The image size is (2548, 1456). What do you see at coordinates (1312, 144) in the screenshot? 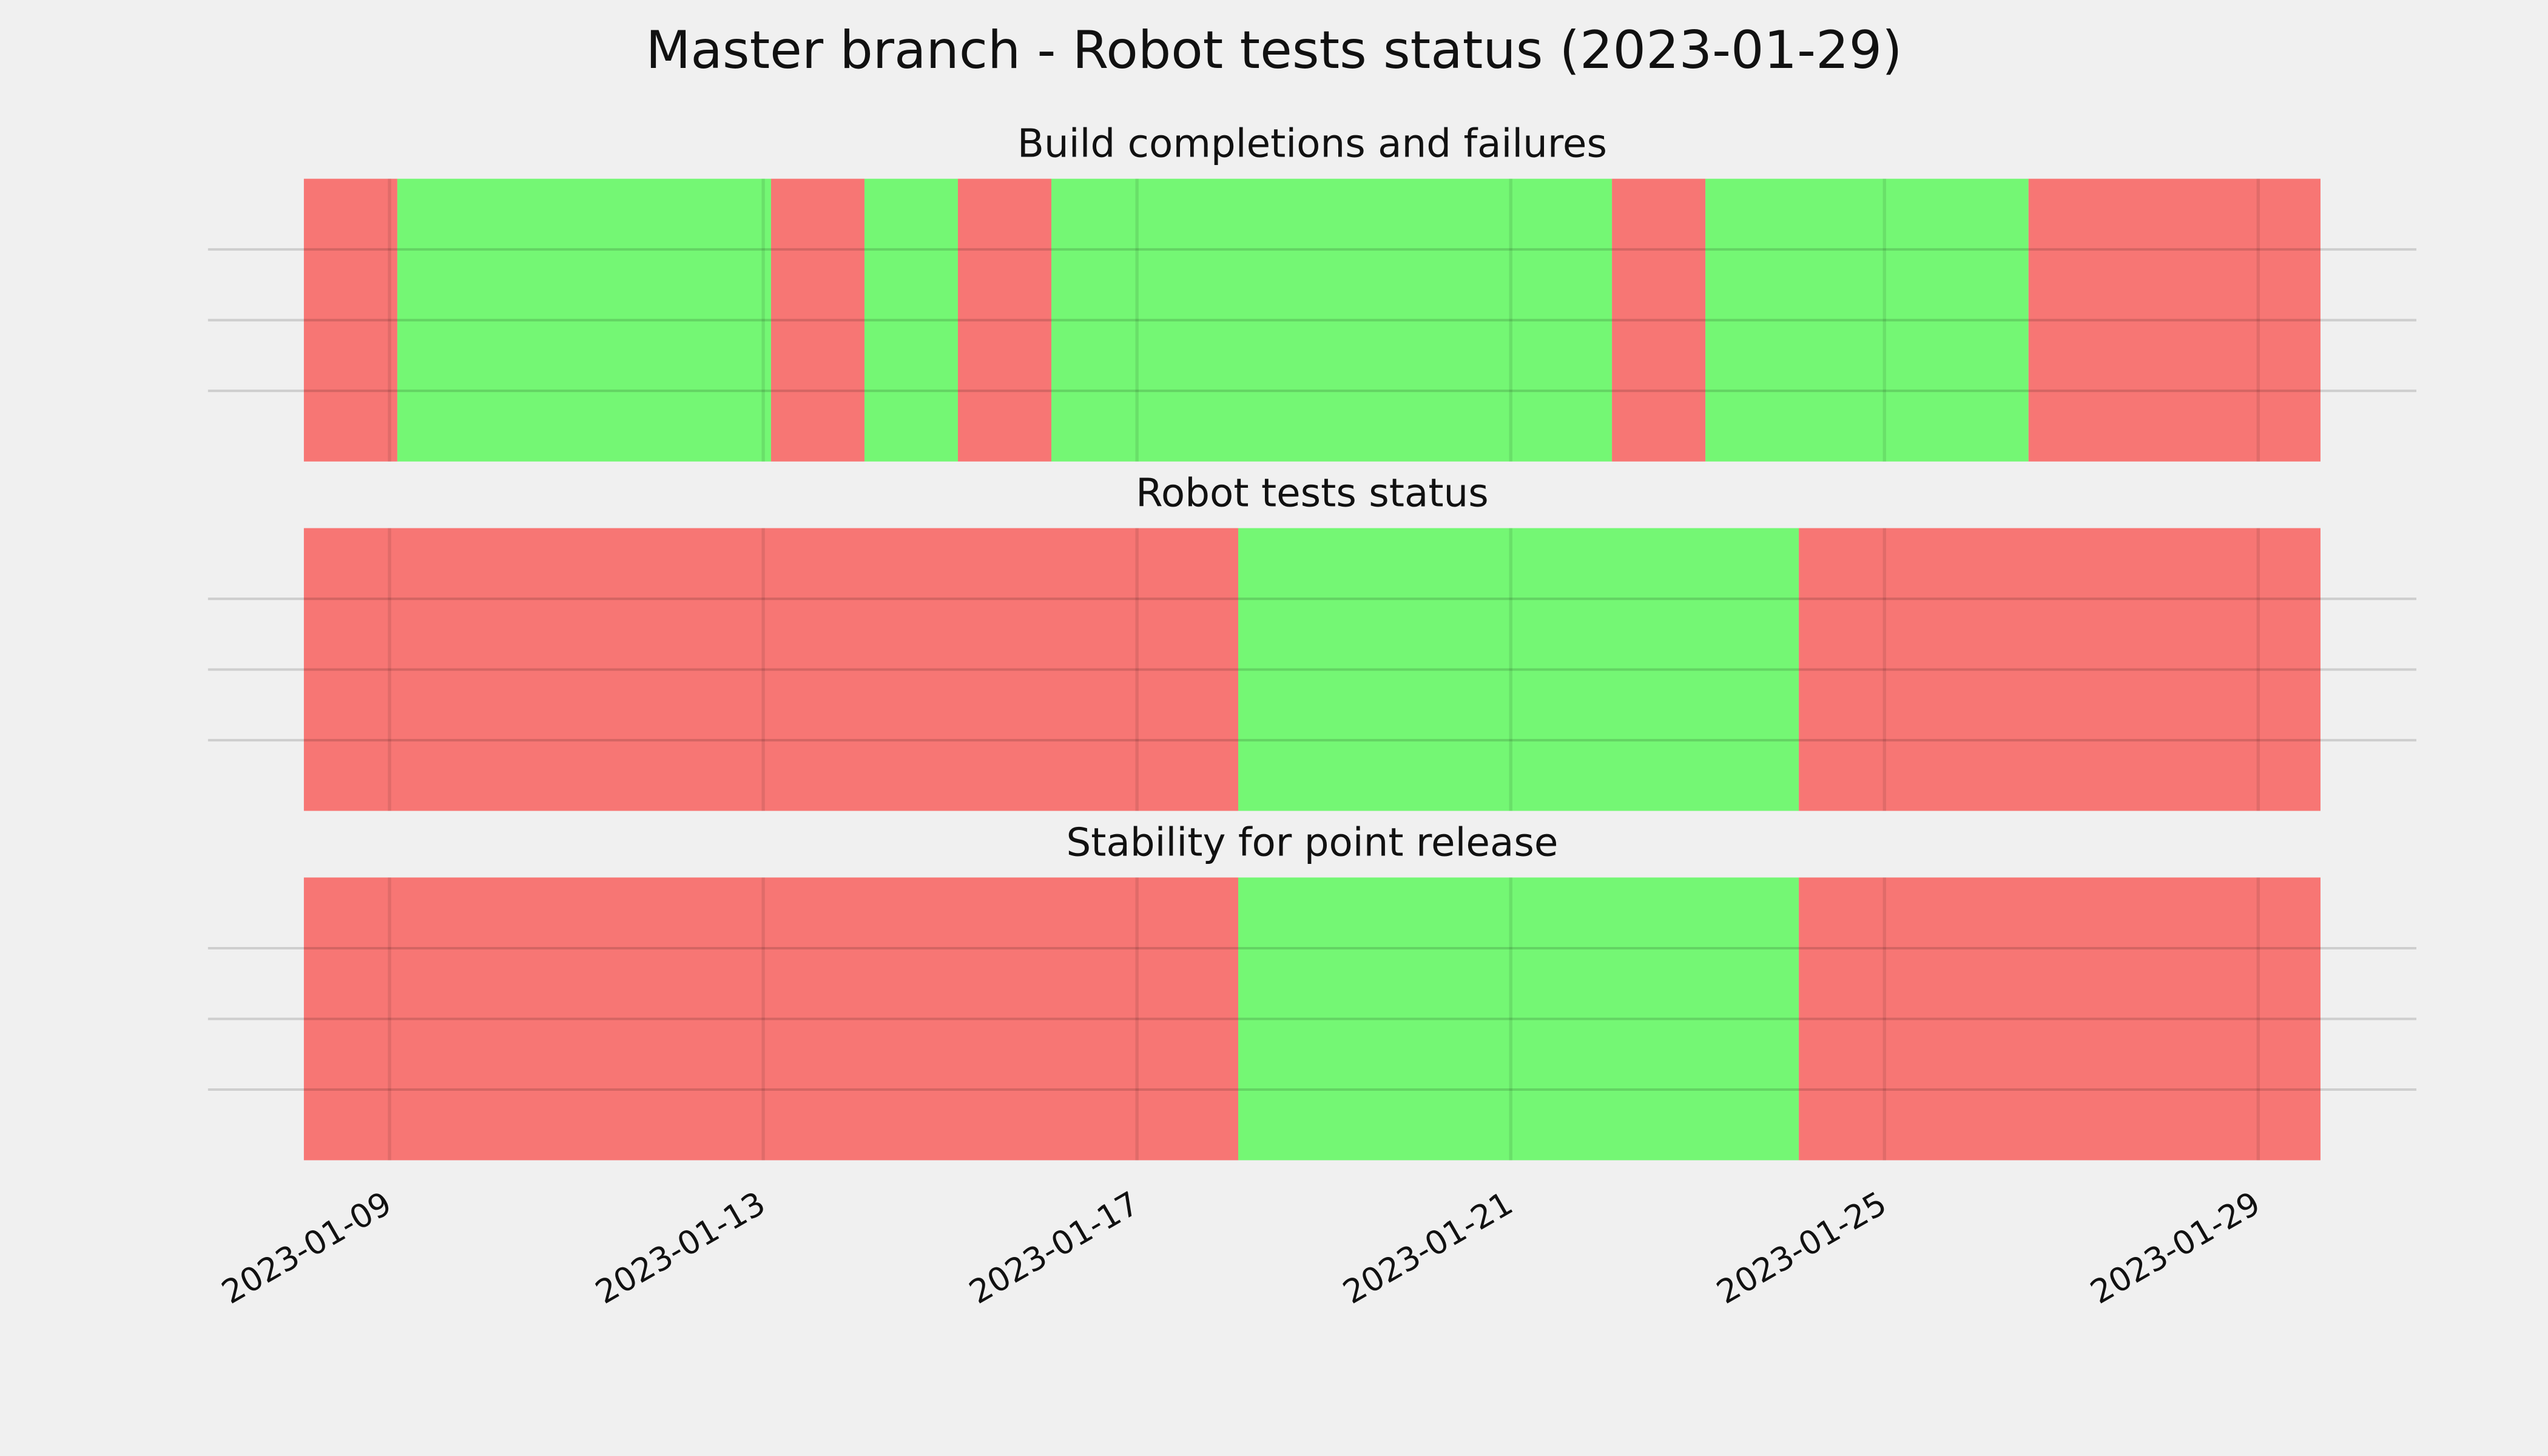
I see `subplot-title: Build completions and failures` at bounding box center [1312, 144].